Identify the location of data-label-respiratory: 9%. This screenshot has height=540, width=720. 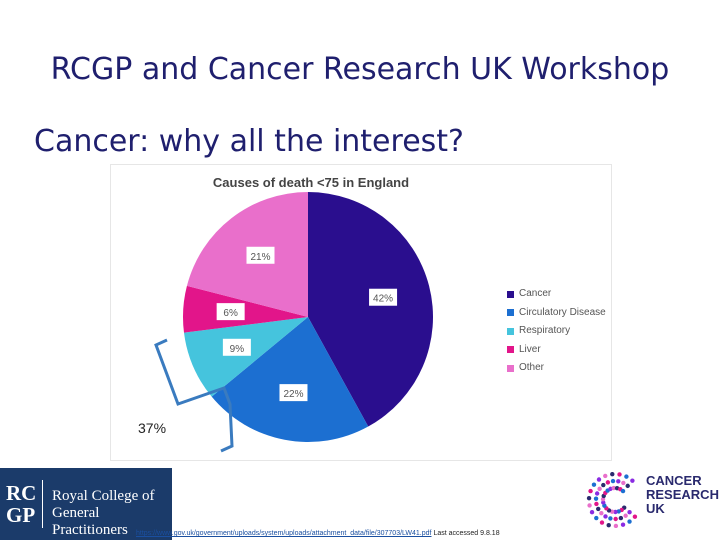
(236, 347).